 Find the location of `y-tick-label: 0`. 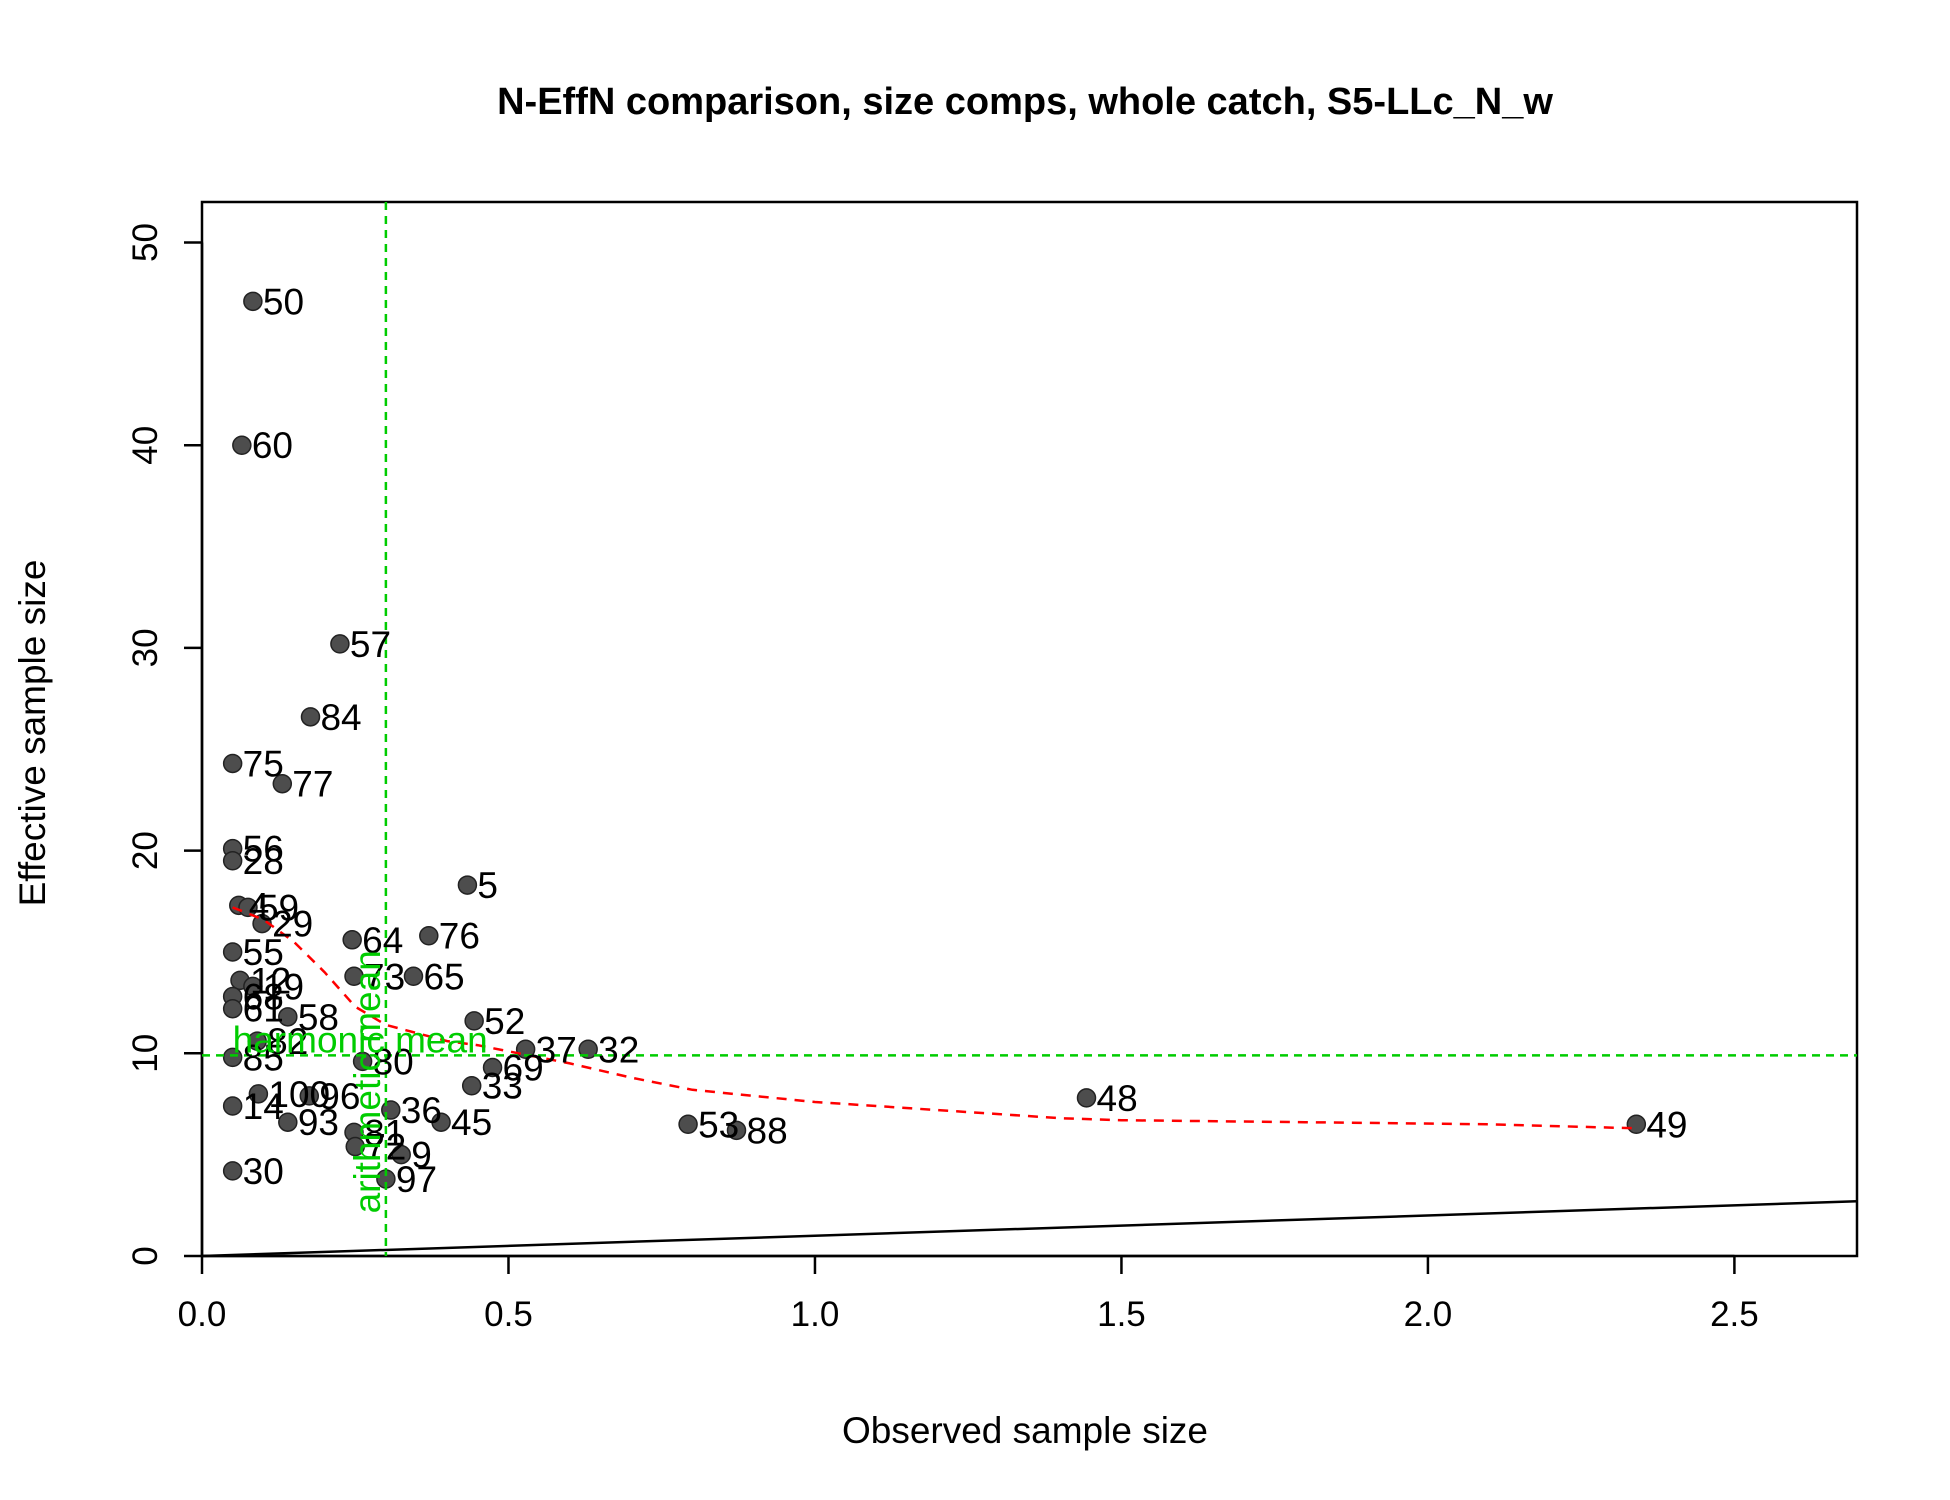

y-tick-label: 0 is located at coordinates (145, 1255).